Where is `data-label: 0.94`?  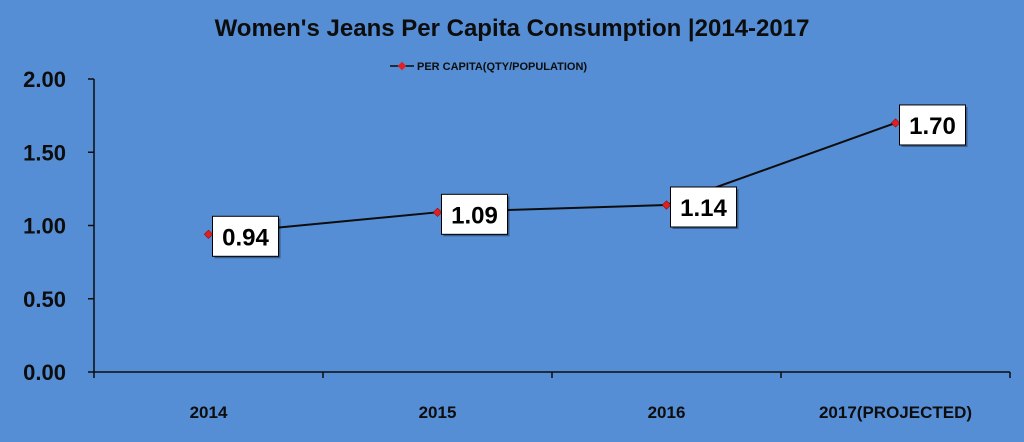 data-label: 0.94 is located at coordinates (246, 237).